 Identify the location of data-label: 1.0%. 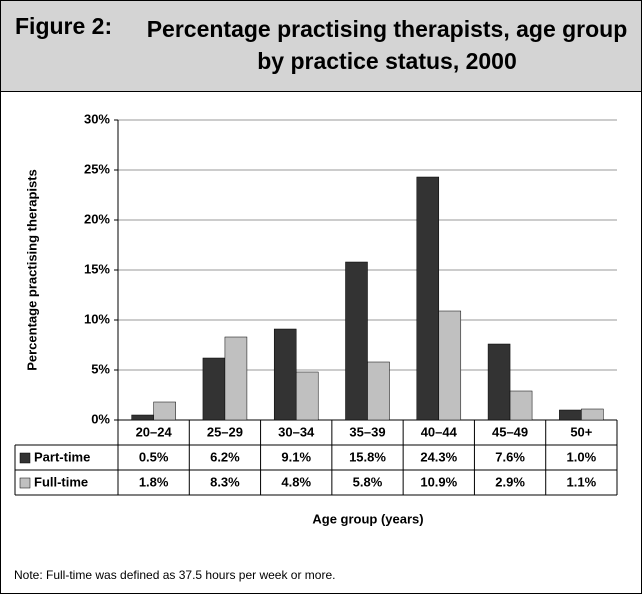
(582, 456).